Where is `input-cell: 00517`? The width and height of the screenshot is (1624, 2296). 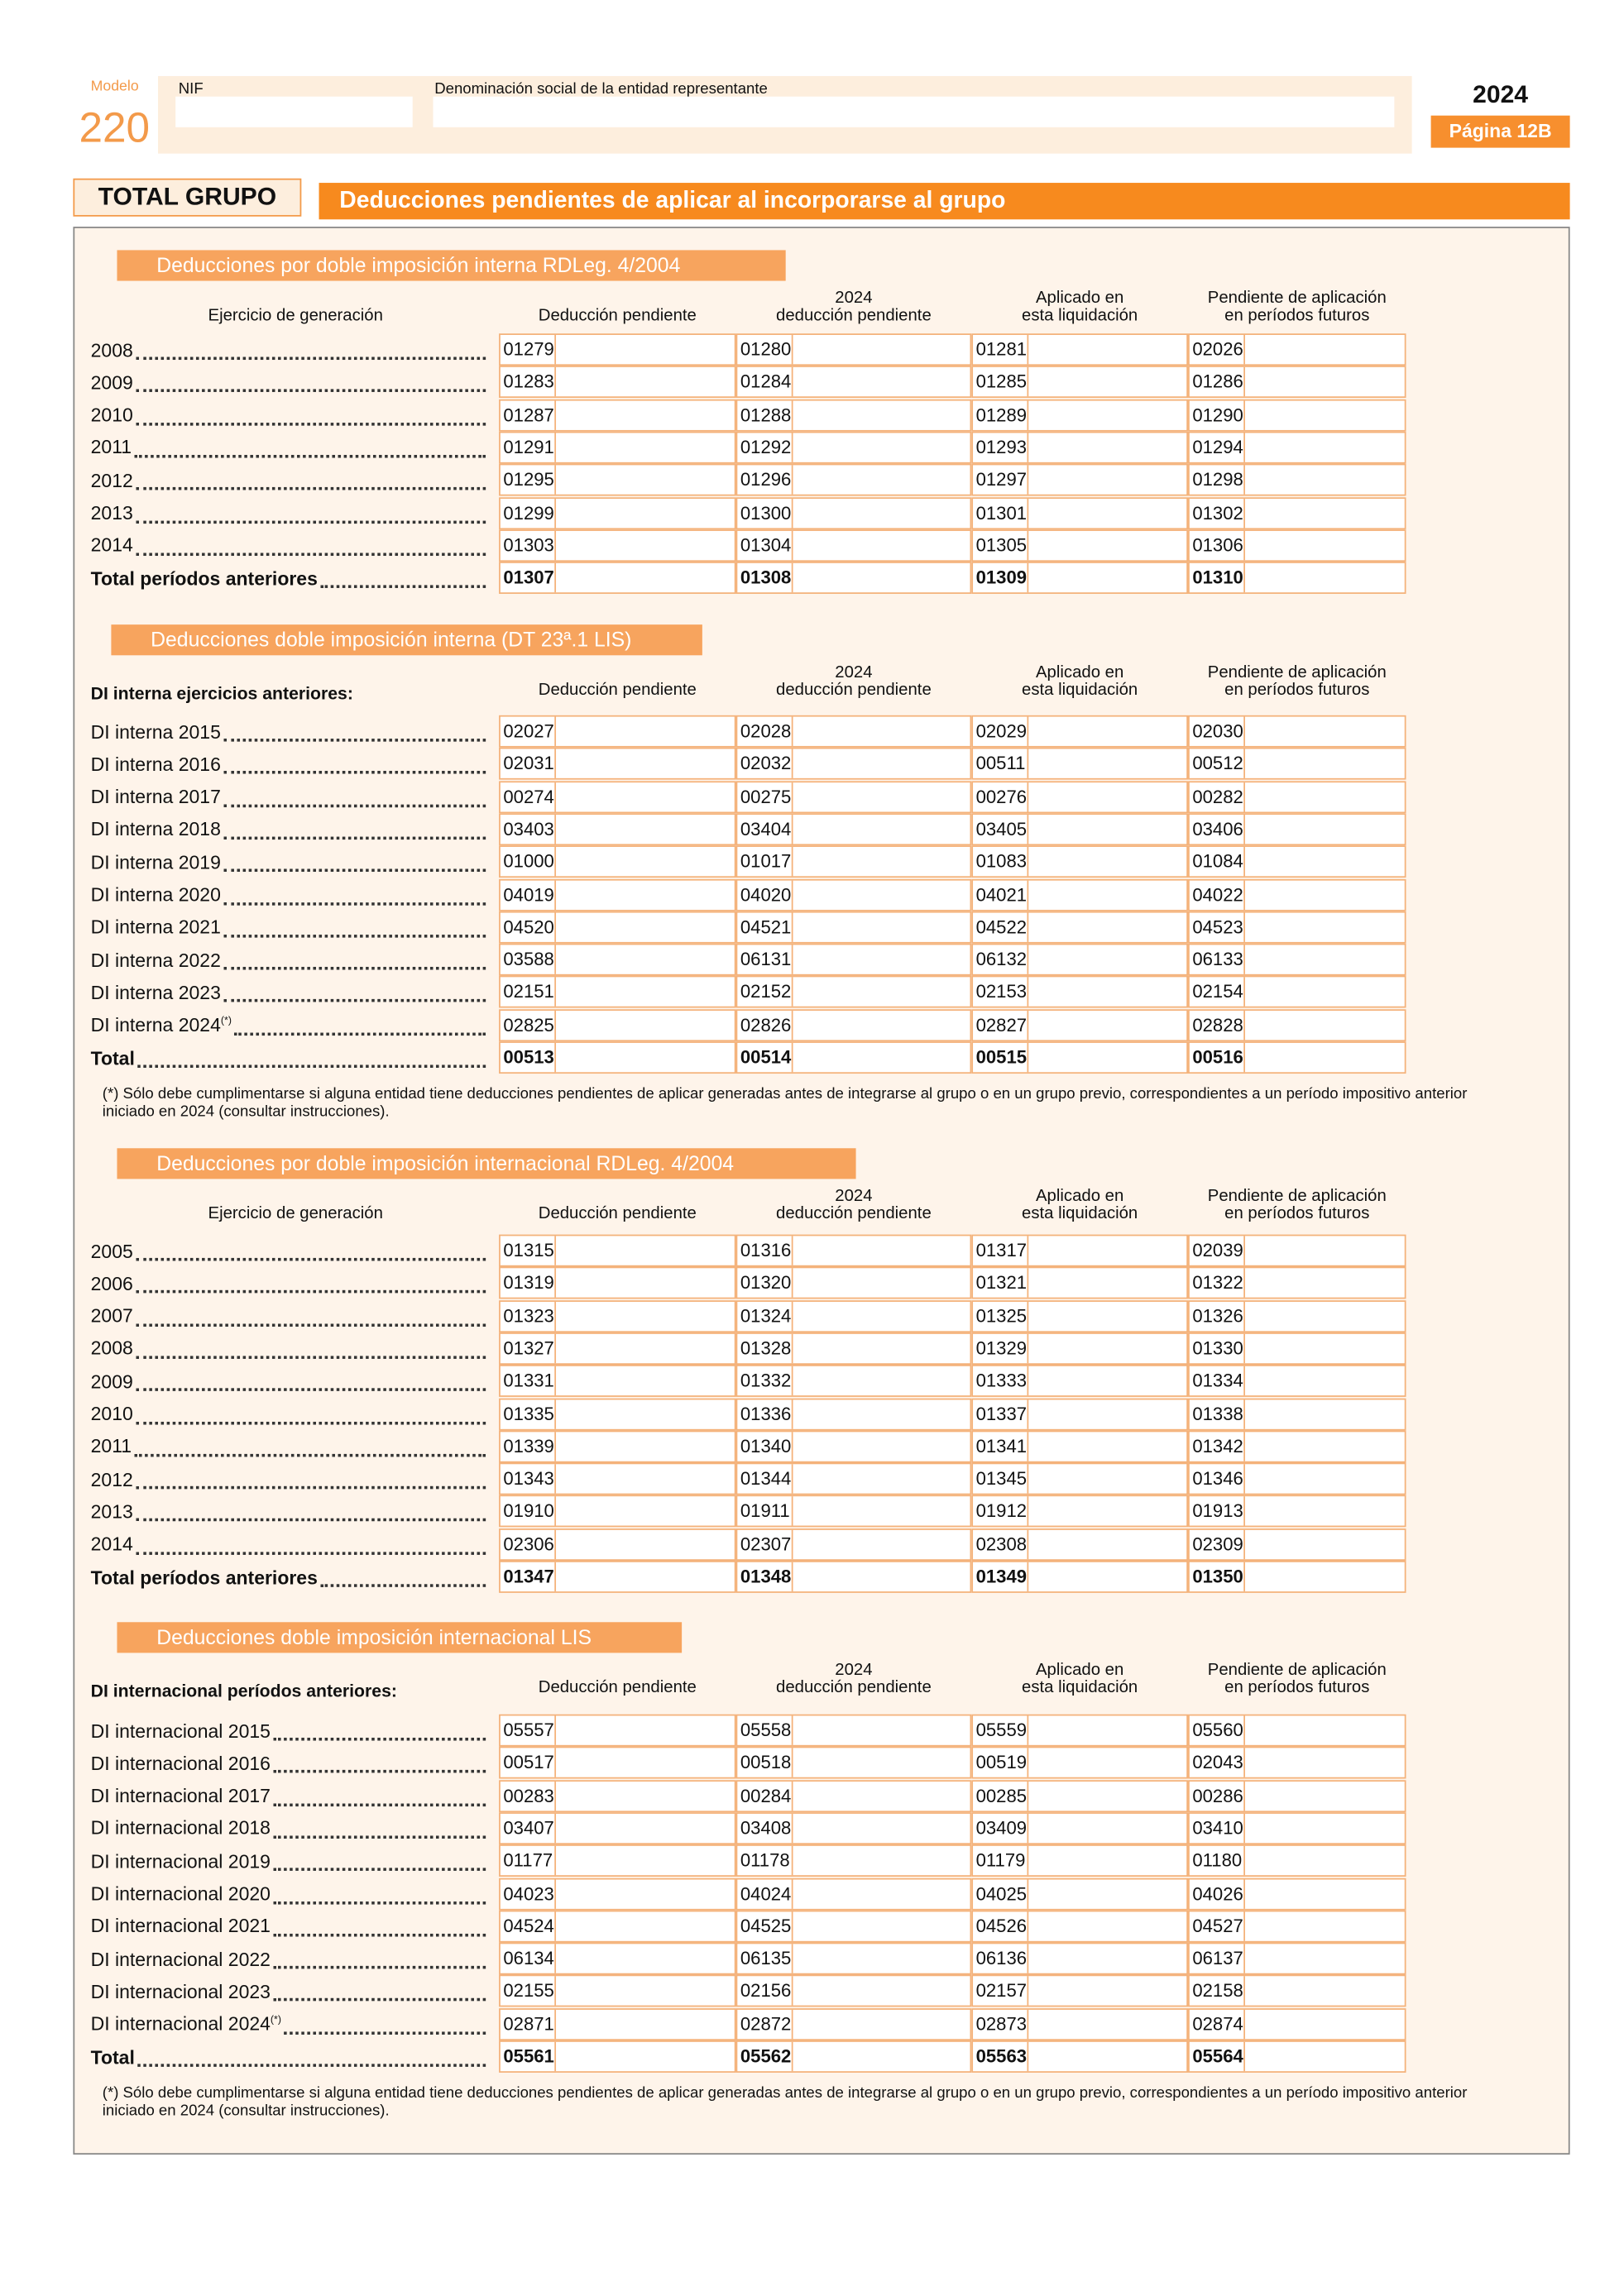 input-cell: 00517 is located at coordinates (617, 1763).